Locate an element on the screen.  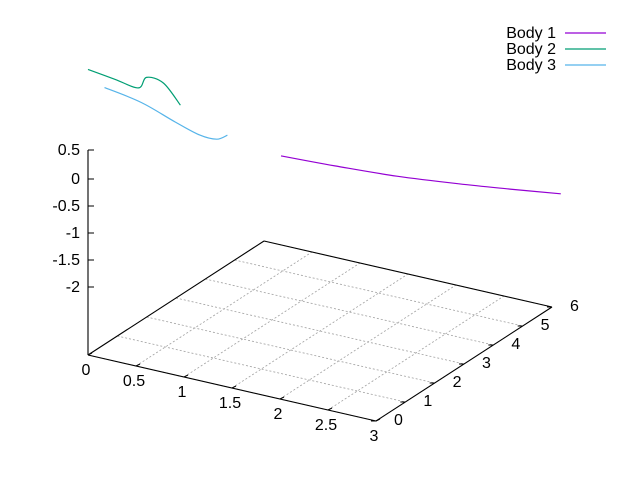
x-tick-label-1: 0.5 is located at coordinates (134, 381).